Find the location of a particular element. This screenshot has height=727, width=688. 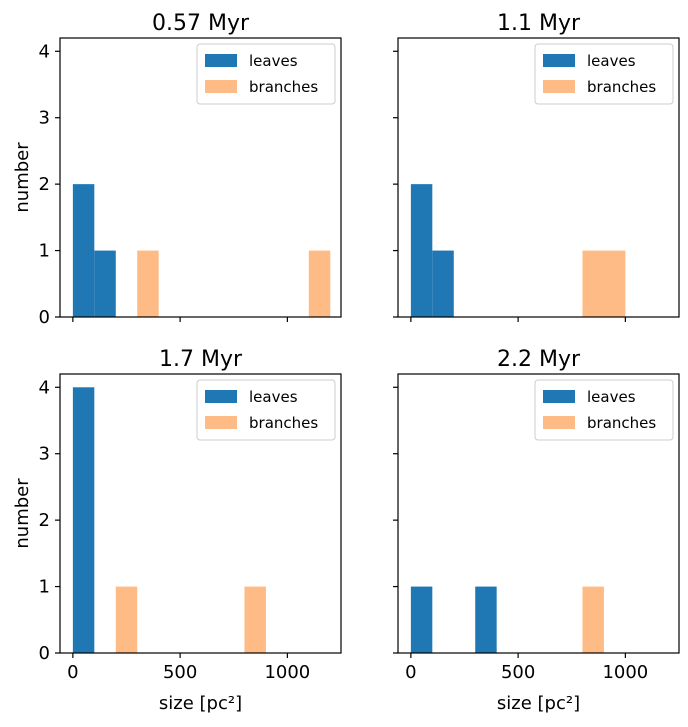

subplot-title: 1.7 Myr is located at coordinates (201, 359).